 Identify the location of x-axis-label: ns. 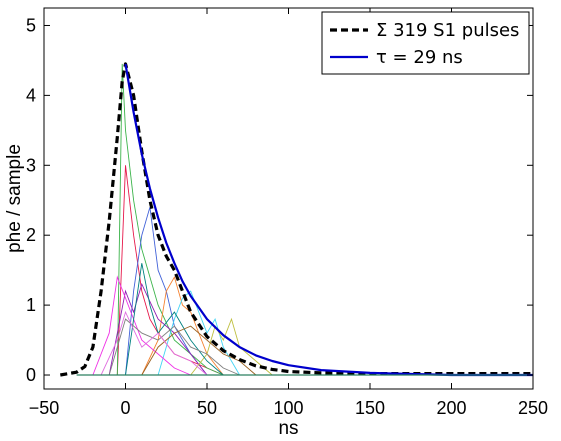
(288, 428).